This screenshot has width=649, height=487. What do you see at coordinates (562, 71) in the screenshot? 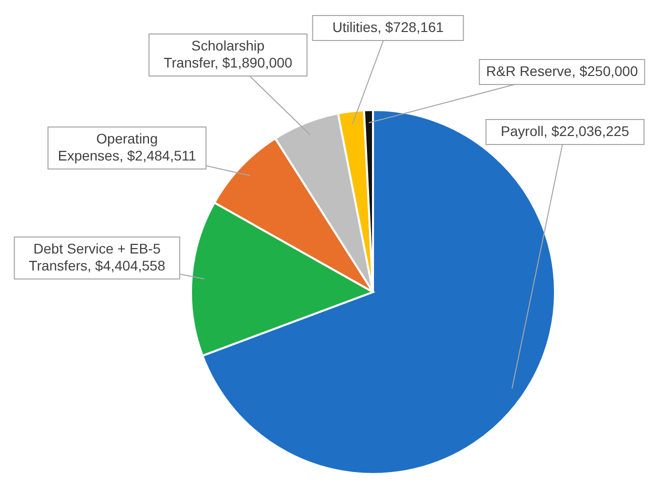
I see `slice-label: R&R Reserve, $250,000` at bounding box center [562, 71].